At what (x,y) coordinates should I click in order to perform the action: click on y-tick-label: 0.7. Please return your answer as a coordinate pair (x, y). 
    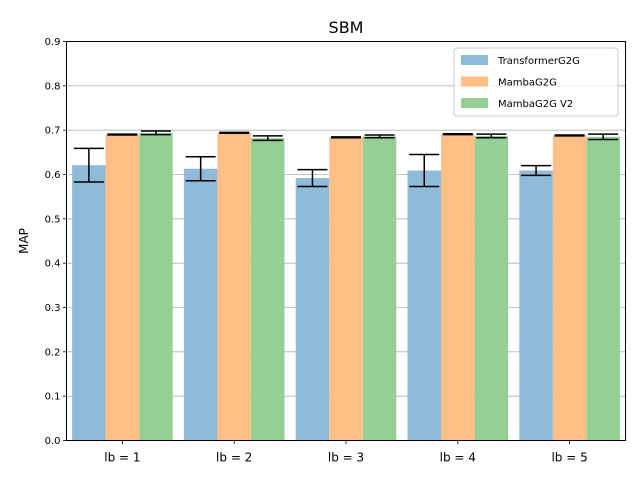
    Looking at the image, I should click on (53, 131).